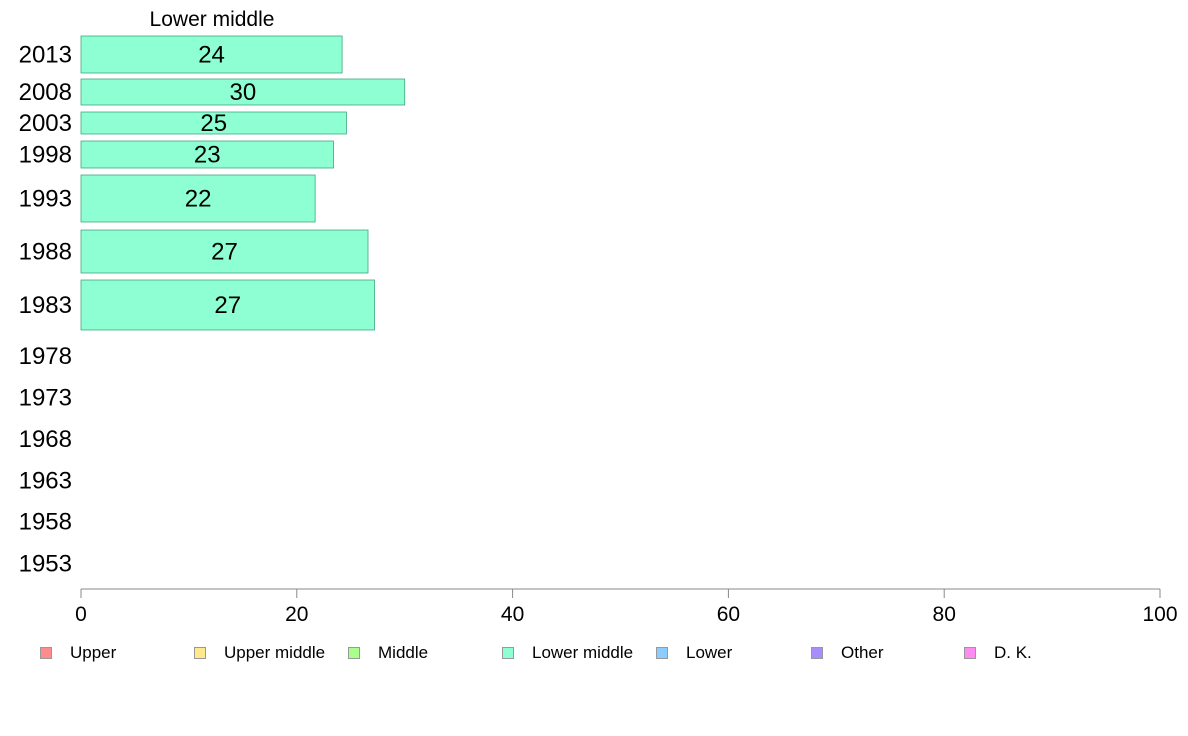  What do you see at coordinates (45, 439) in the screenshot?
I see `y-tick-label: 1968` at bounding box center [45, 439].